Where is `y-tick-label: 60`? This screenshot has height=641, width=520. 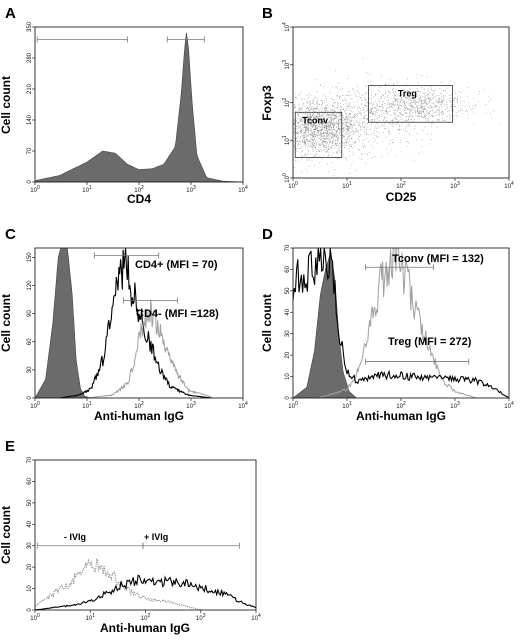
y-tick-label: 60 is located at coordinates (30, 480).